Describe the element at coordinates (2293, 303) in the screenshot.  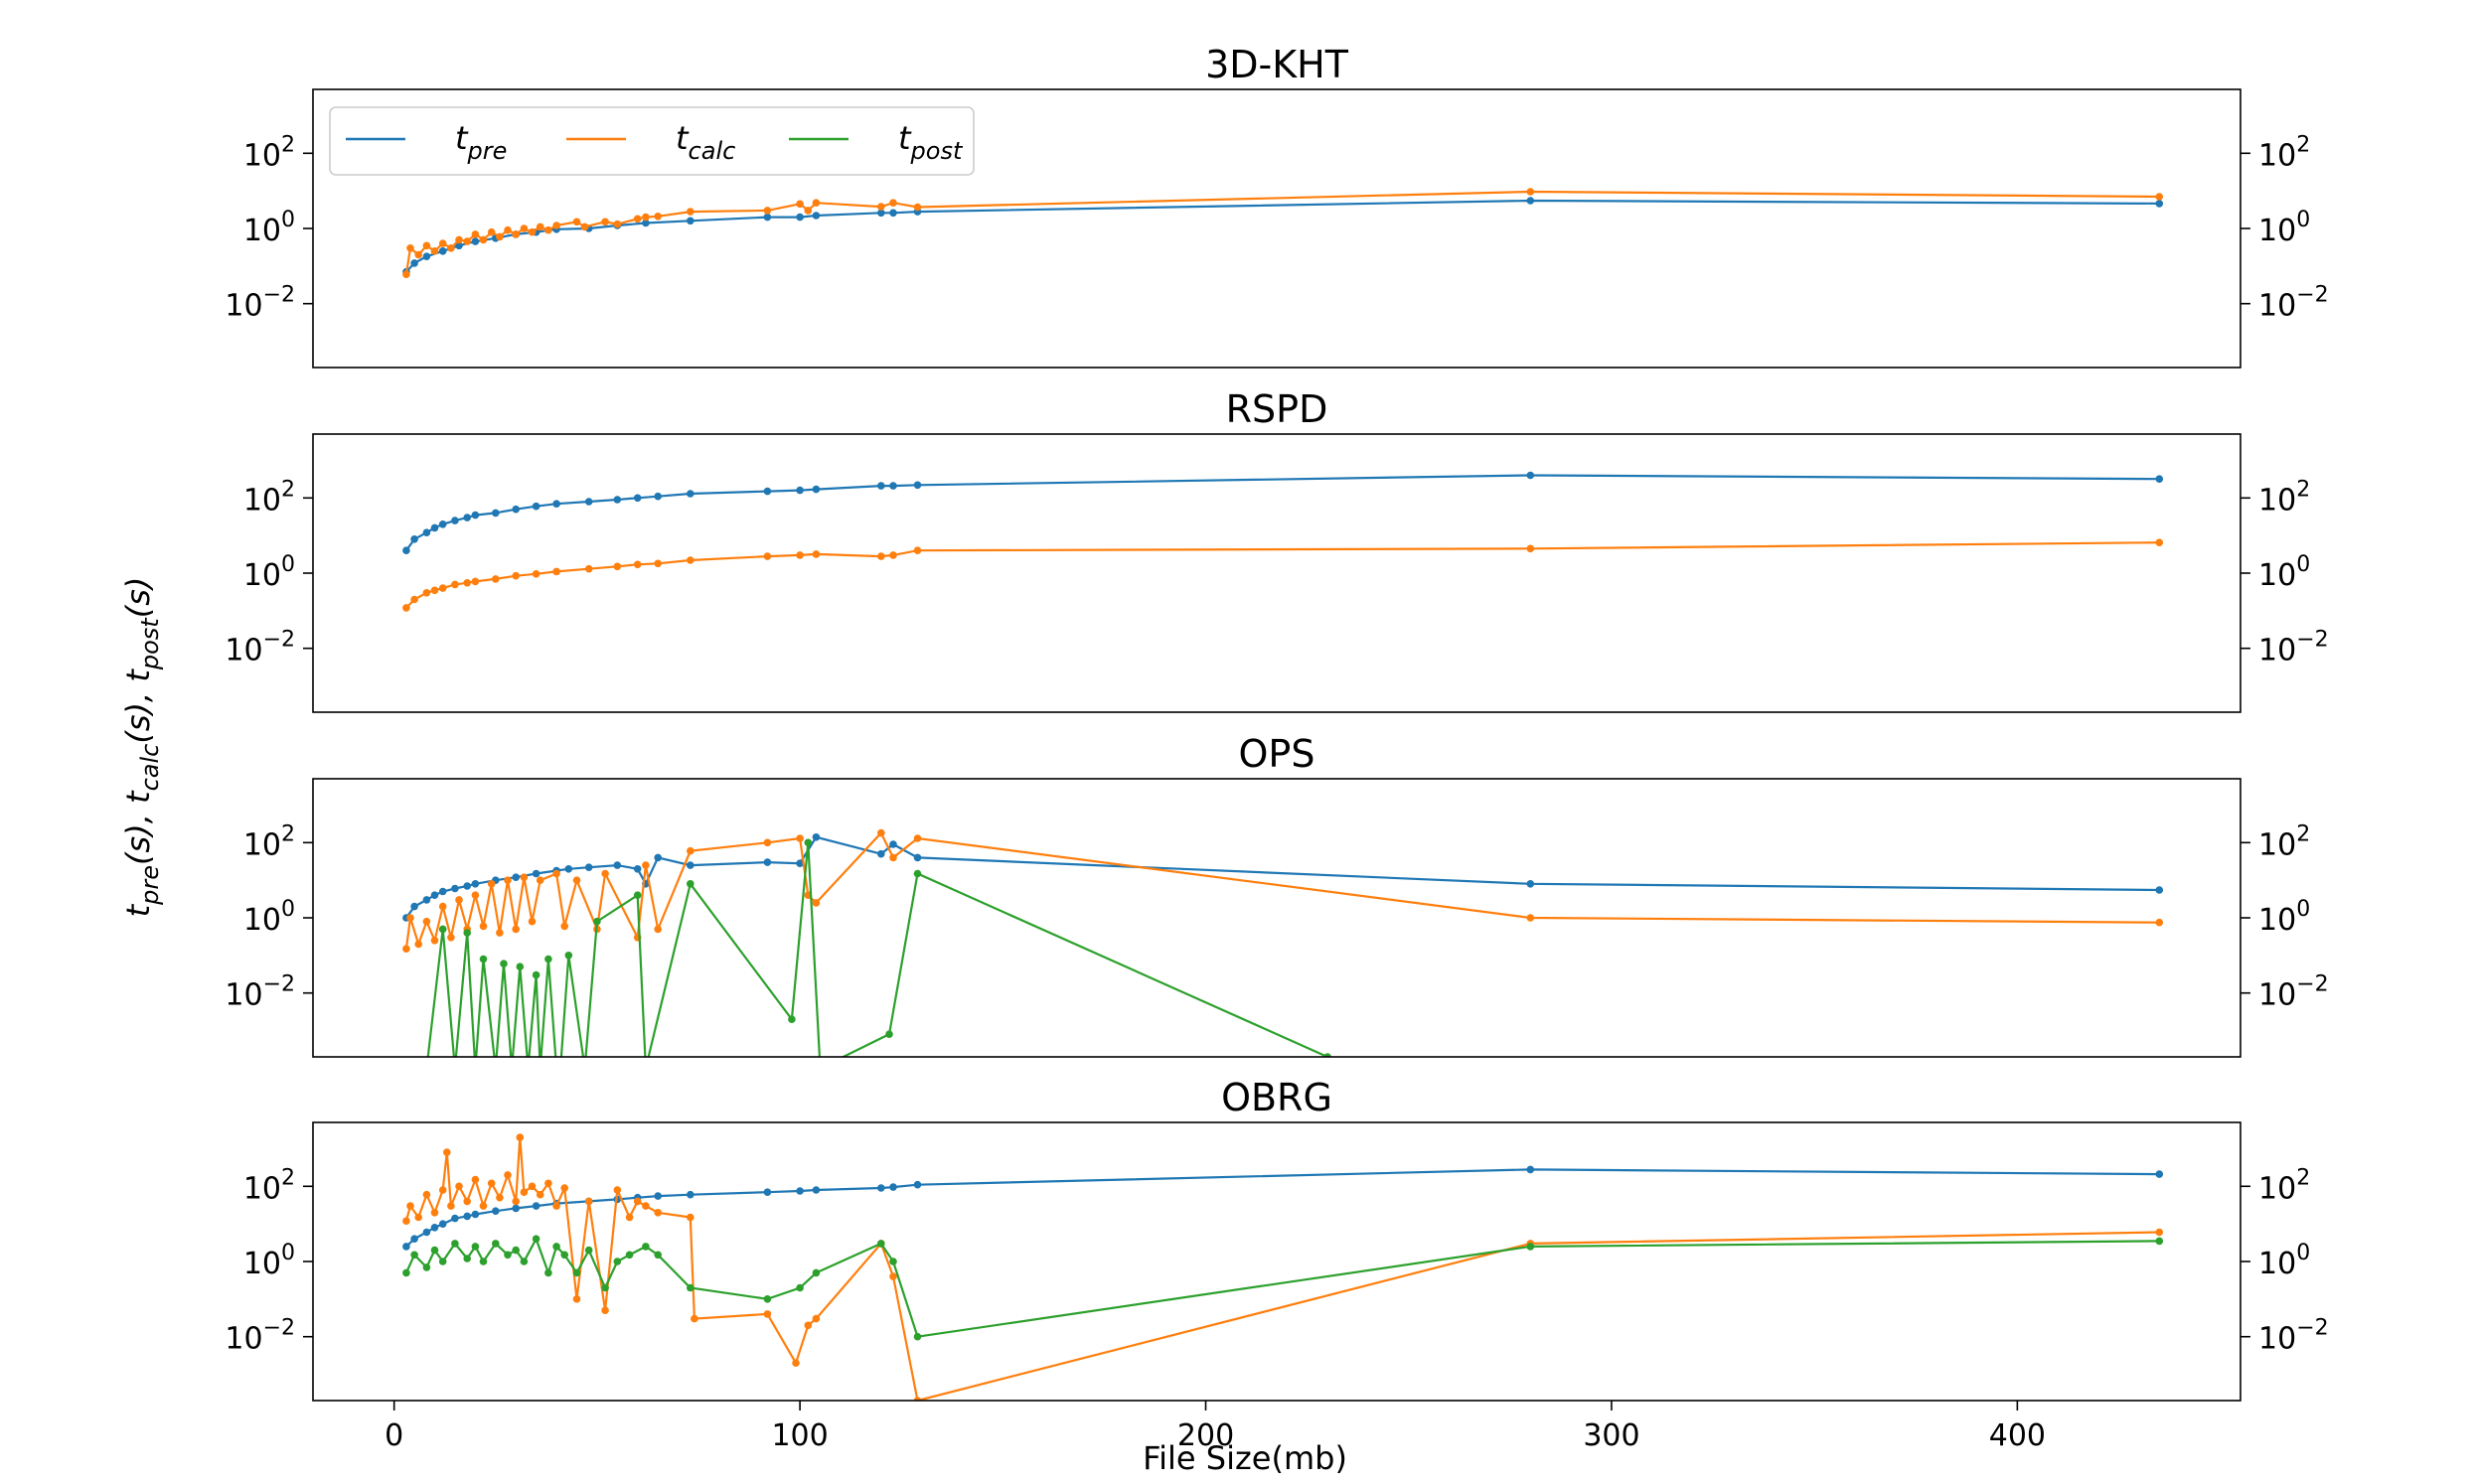
I see `y-tick-label-right: 10⁻²` at that location.